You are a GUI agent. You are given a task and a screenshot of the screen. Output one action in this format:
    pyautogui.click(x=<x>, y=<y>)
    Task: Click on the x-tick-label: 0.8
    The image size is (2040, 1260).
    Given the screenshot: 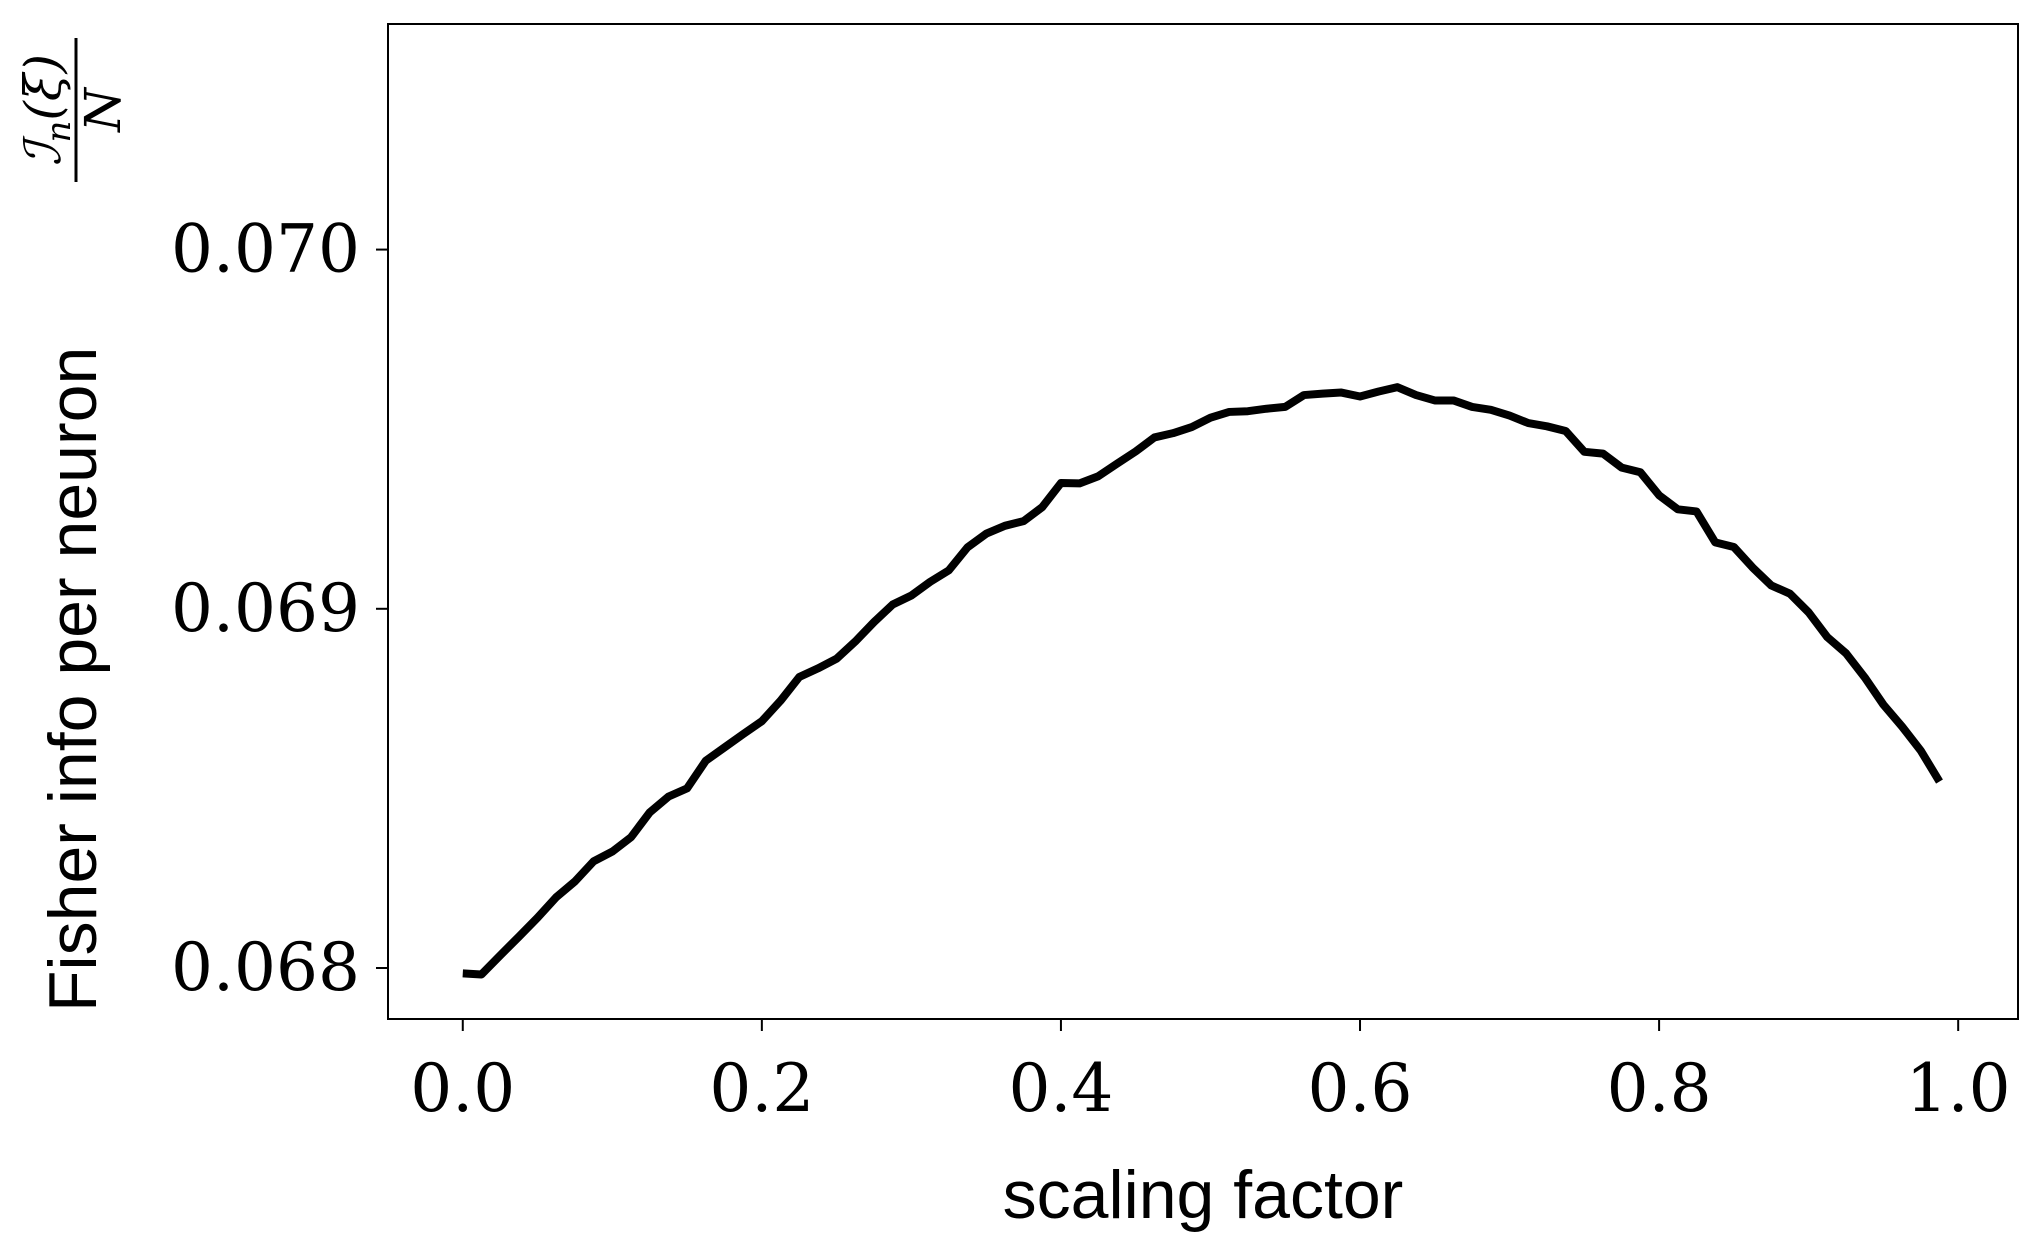 What is the action you would take?
    pyautogui.click(x=1659, y=1088)
    